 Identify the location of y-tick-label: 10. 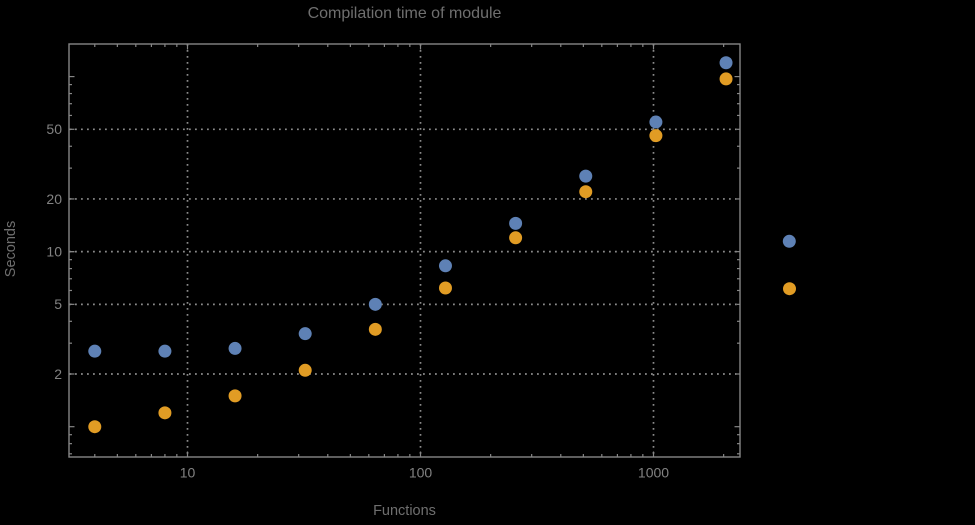
(54, 252).